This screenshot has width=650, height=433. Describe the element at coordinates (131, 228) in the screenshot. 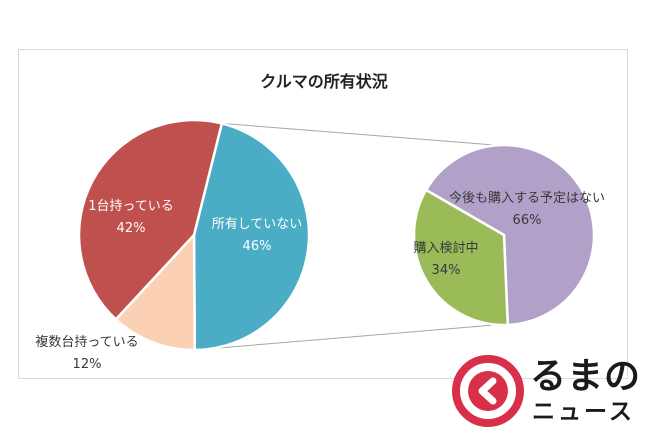

I see `label-owned-one-value: 42%` at that location.